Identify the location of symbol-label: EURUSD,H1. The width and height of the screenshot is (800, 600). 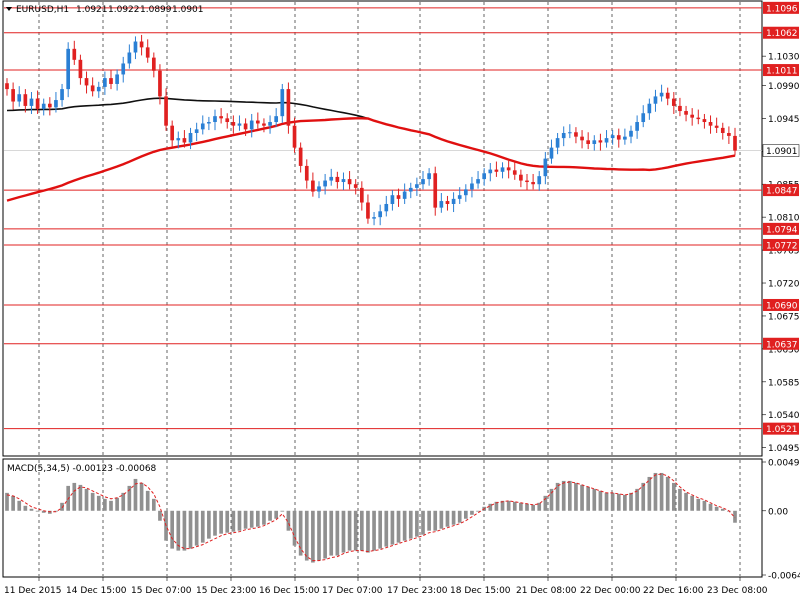
(42, 10).